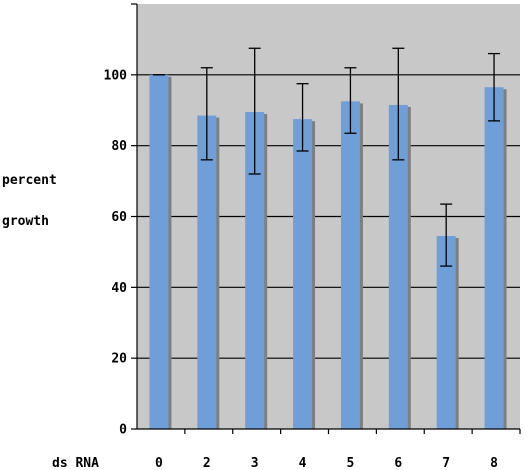 This screenshot has height=470, width=524. Describe the element at coordinates (207, 463) in the screenshot. I see `x-tick-label: 2` at that location.